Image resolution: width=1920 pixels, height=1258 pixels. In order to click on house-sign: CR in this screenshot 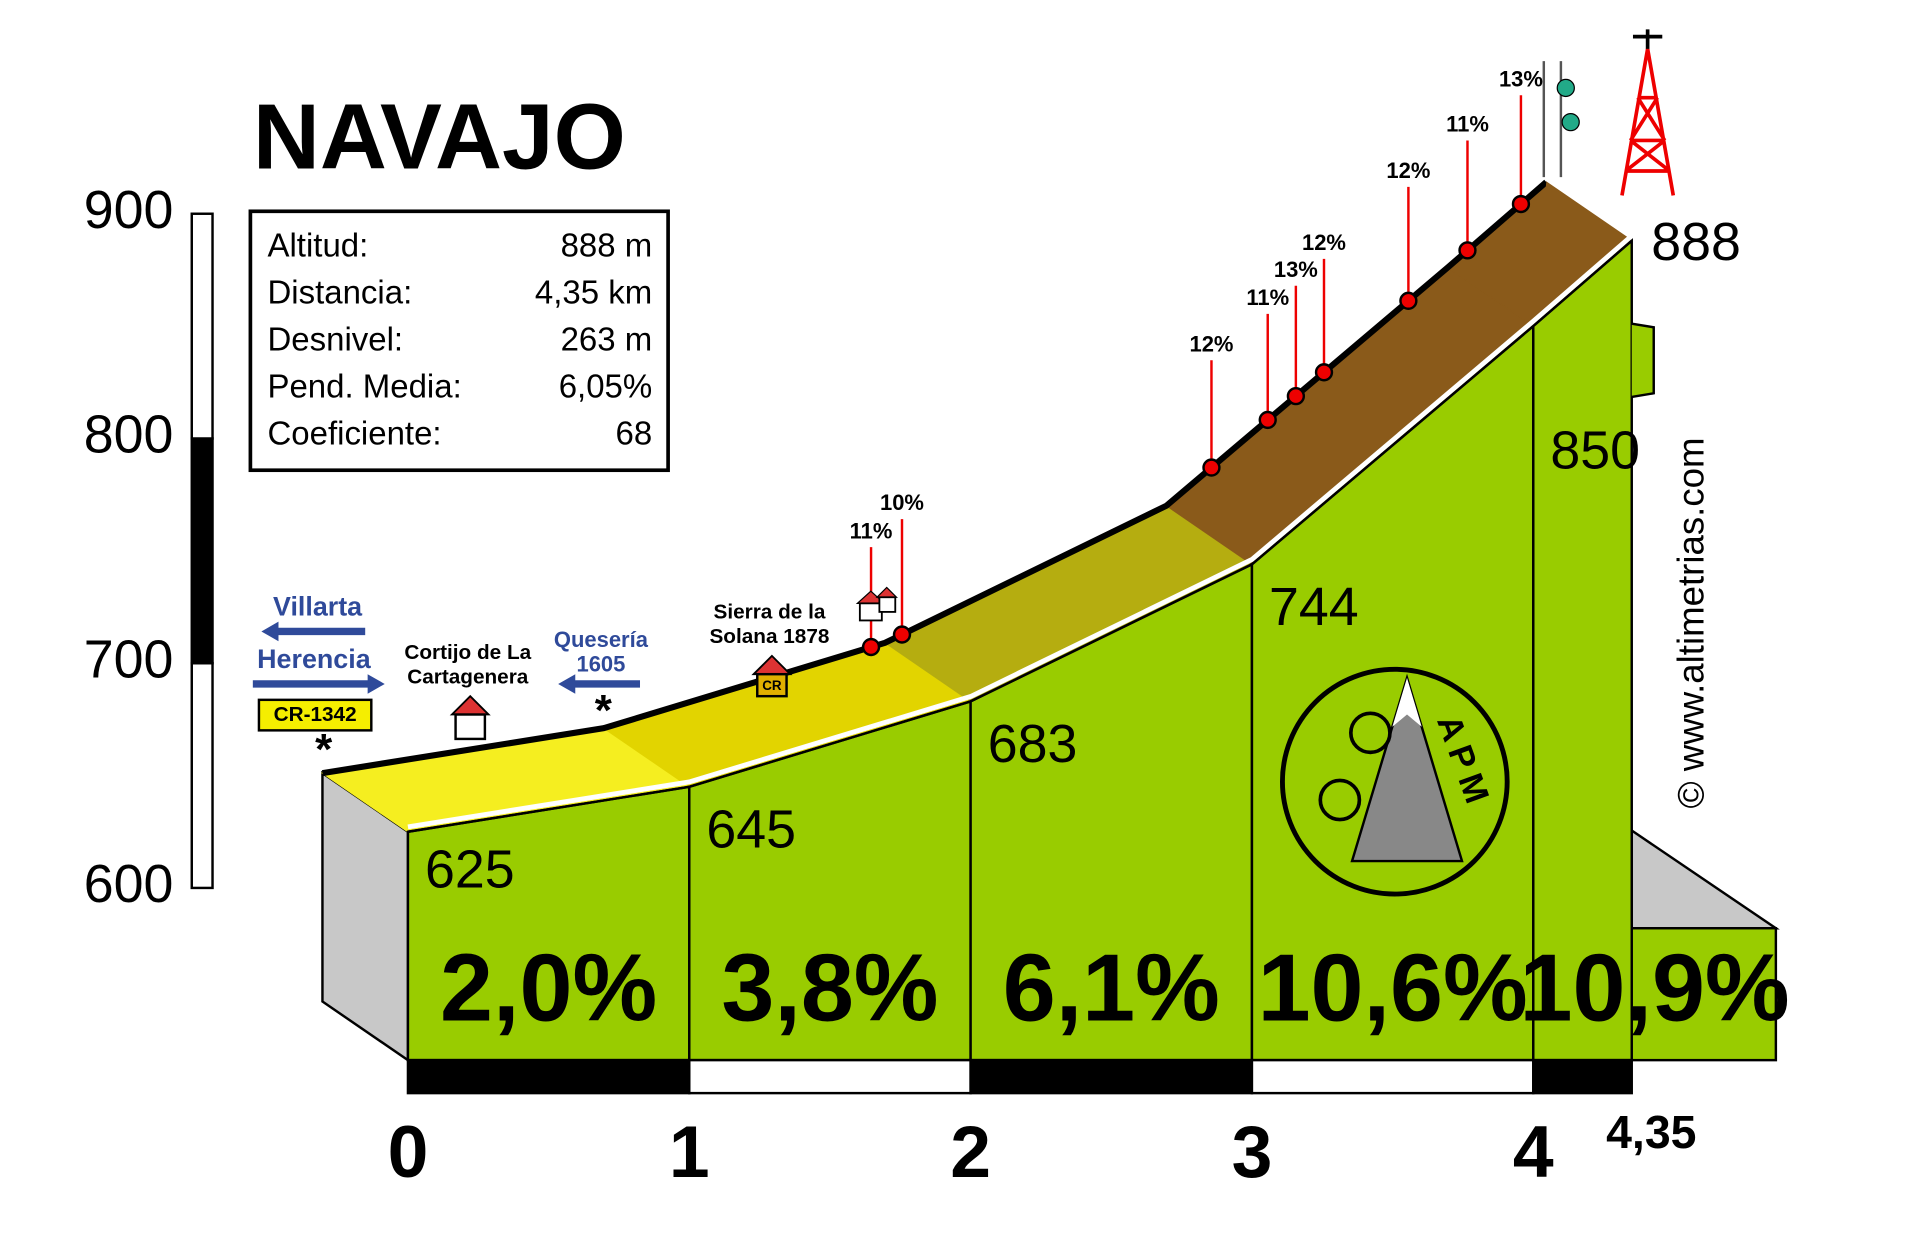, I will do `click(772, 685)`.